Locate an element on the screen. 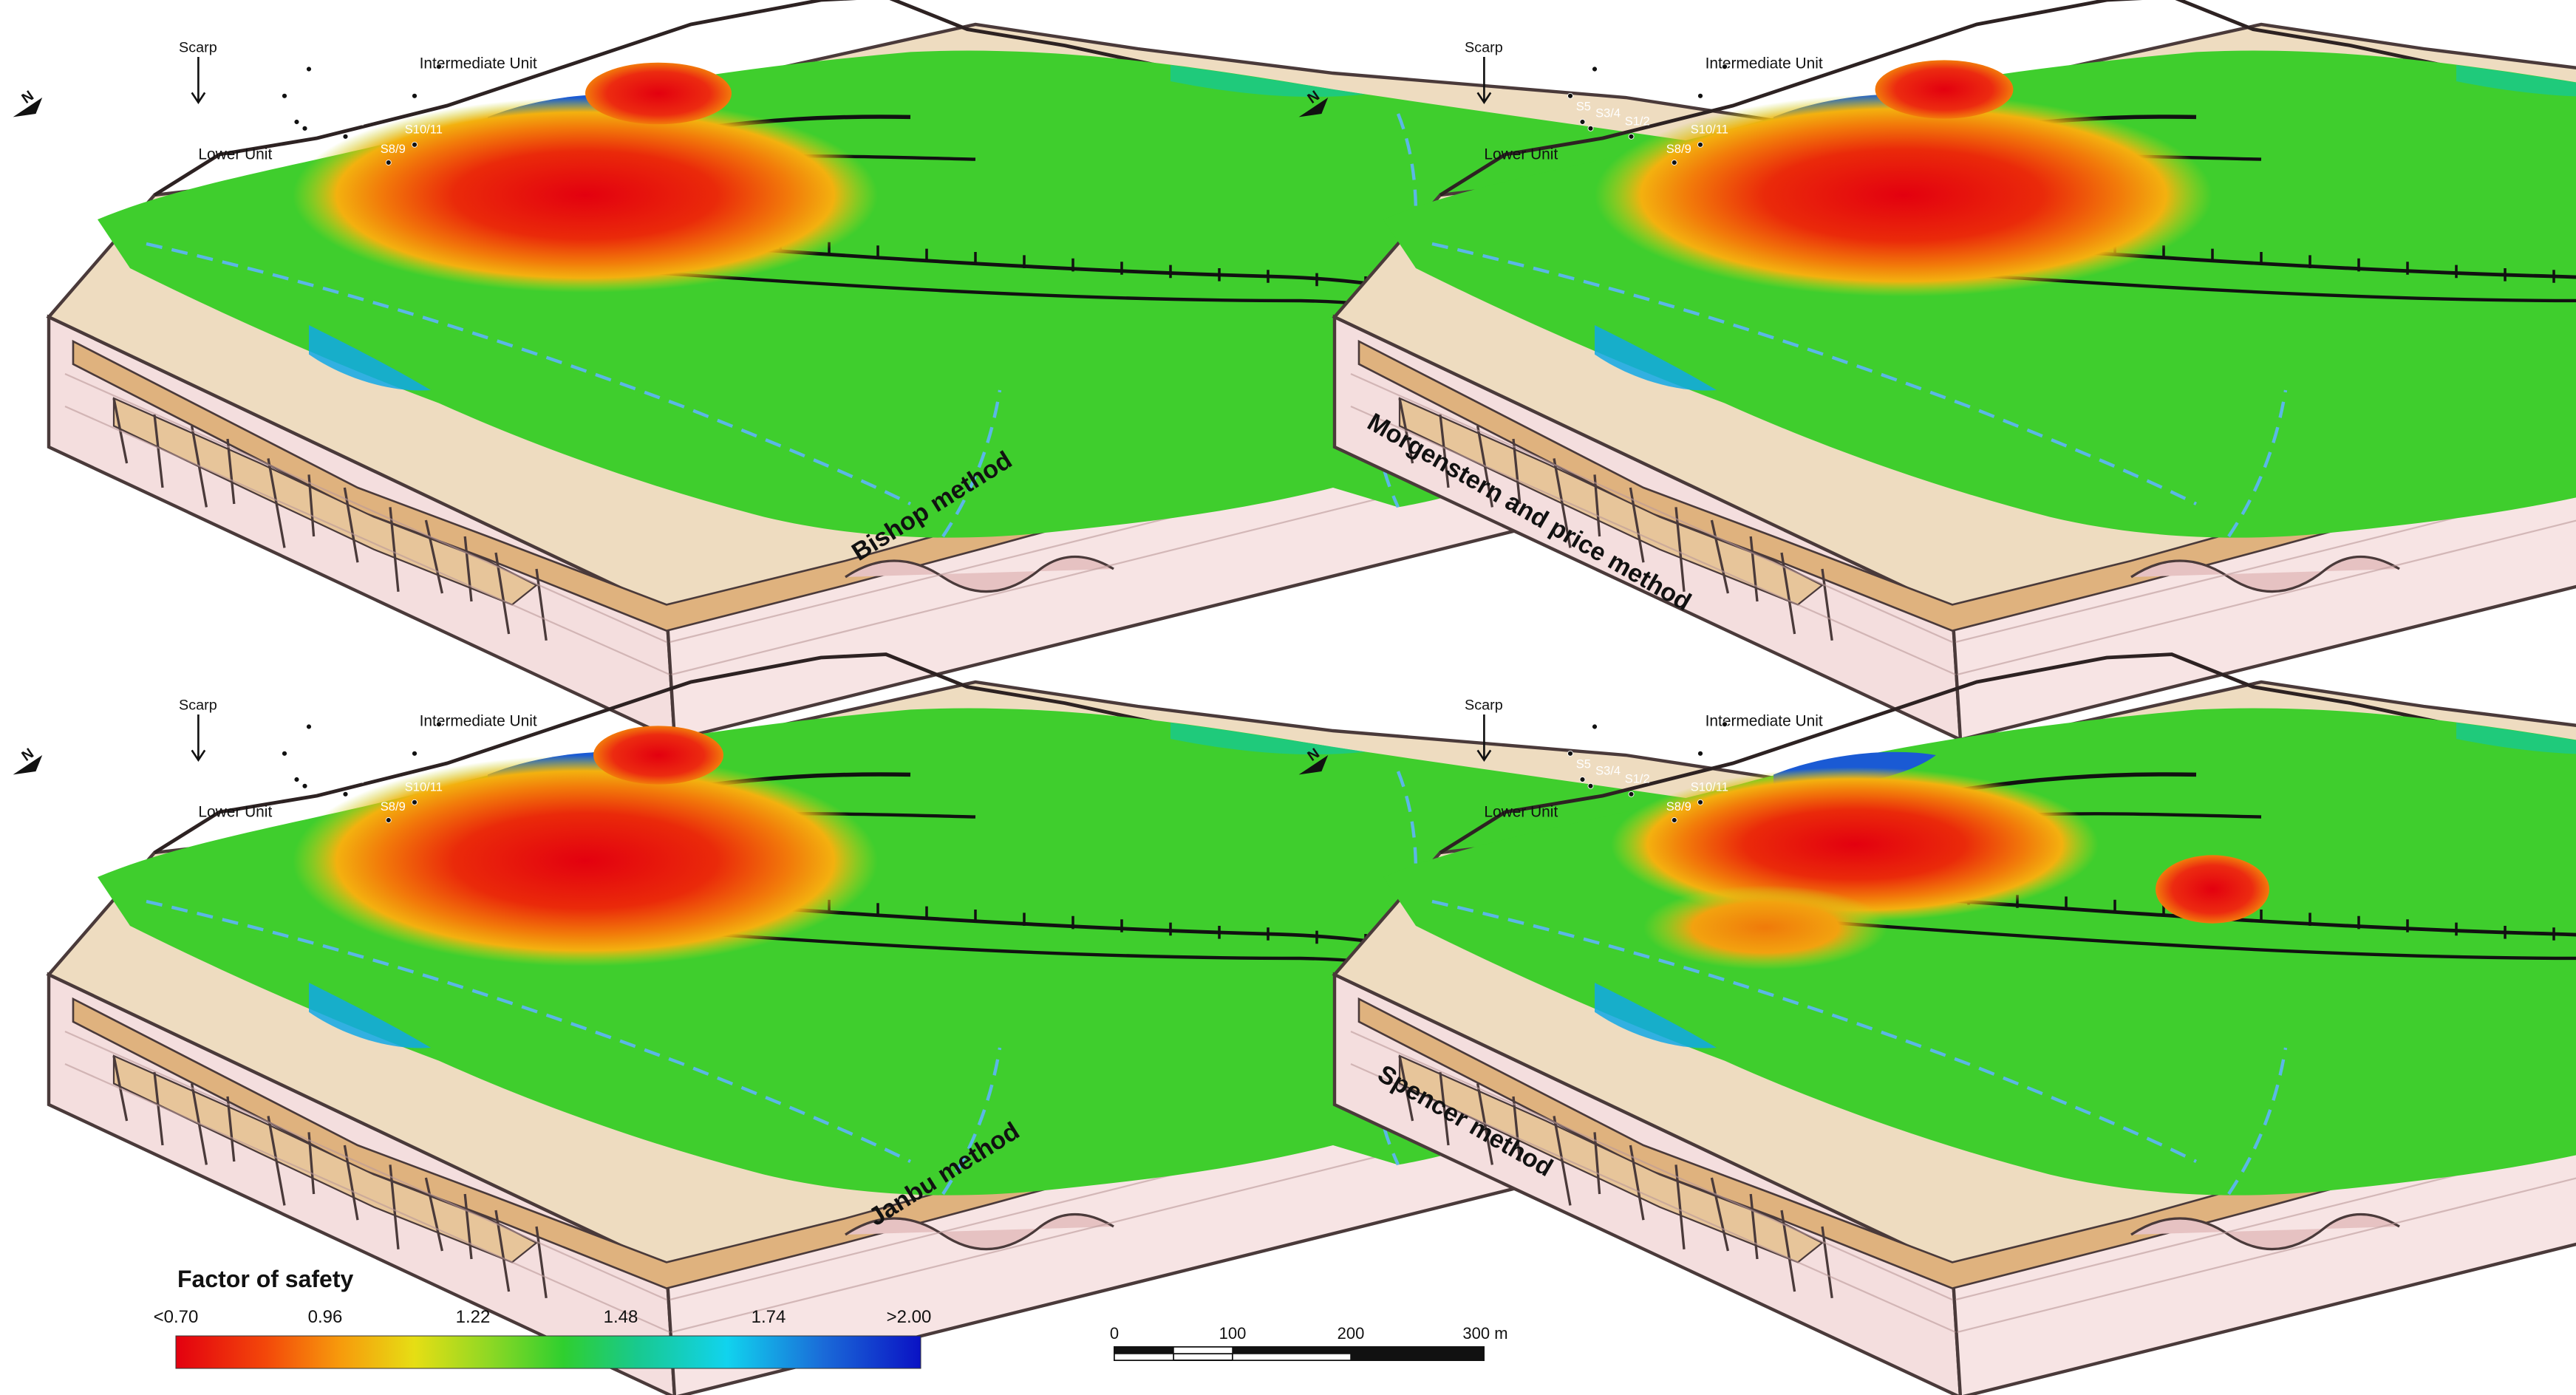 The height and width of the screenshot is (1395, 2576). scale-tick-label: 0 is located at coordinates (1114, 1333).